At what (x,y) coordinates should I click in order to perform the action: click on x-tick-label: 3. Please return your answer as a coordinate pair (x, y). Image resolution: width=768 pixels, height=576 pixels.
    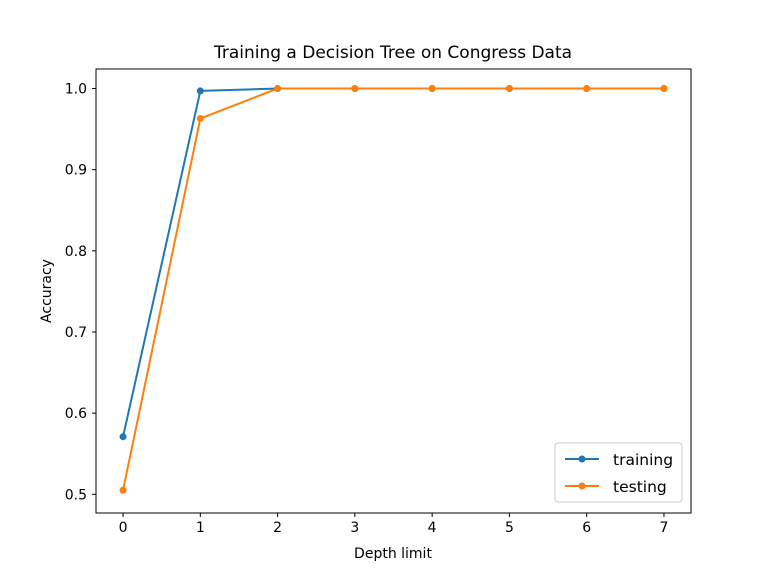
    Looking at the image, I should click on (354, 528).